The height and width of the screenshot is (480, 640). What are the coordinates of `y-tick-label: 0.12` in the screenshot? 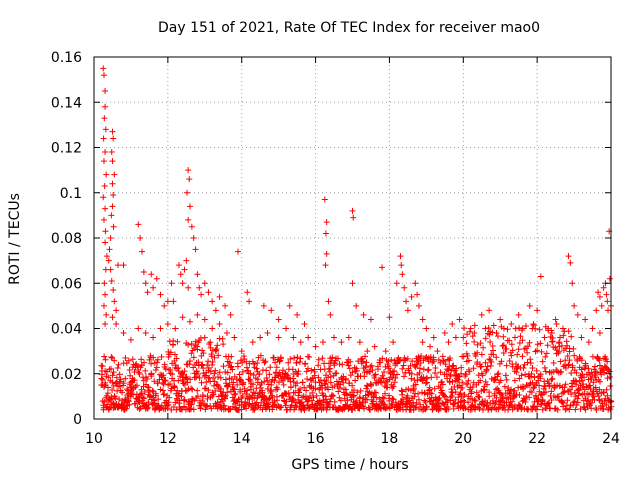 It's located at (66, 149).